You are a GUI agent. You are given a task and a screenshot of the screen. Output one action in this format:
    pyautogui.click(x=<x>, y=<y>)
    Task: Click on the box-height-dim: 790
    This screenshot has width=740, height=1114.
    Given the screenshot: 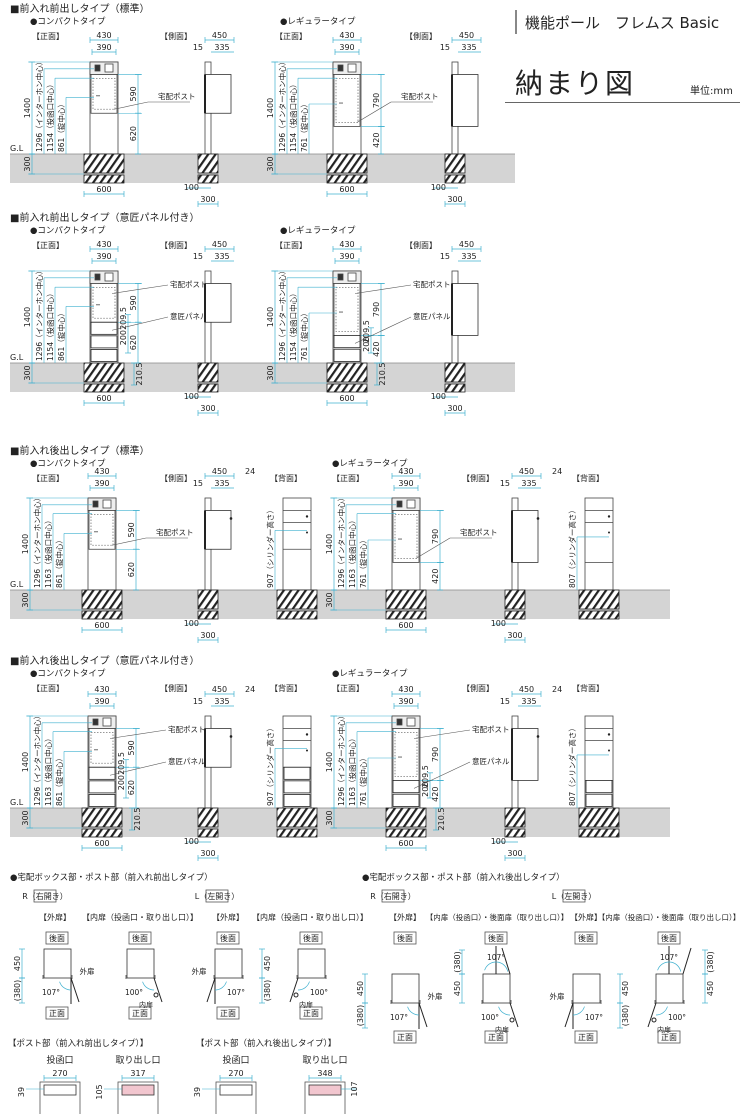 What is the action you would take?
    pyautogui.click(x=435, y=536)
    